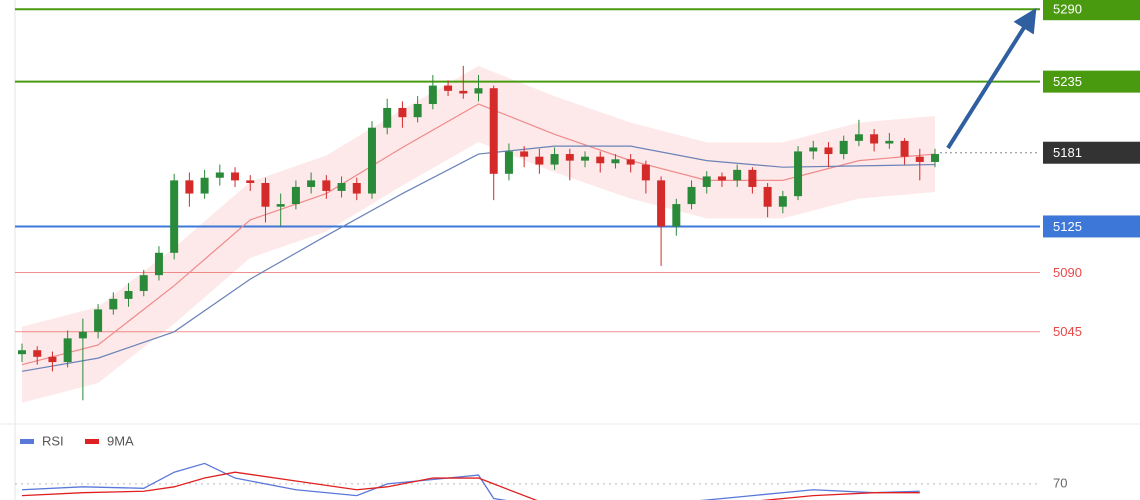 The height and width of the screenshot is (500, 1140). I want to click on rsi-panel: 70 RSI 9MA, so click(541, 466).